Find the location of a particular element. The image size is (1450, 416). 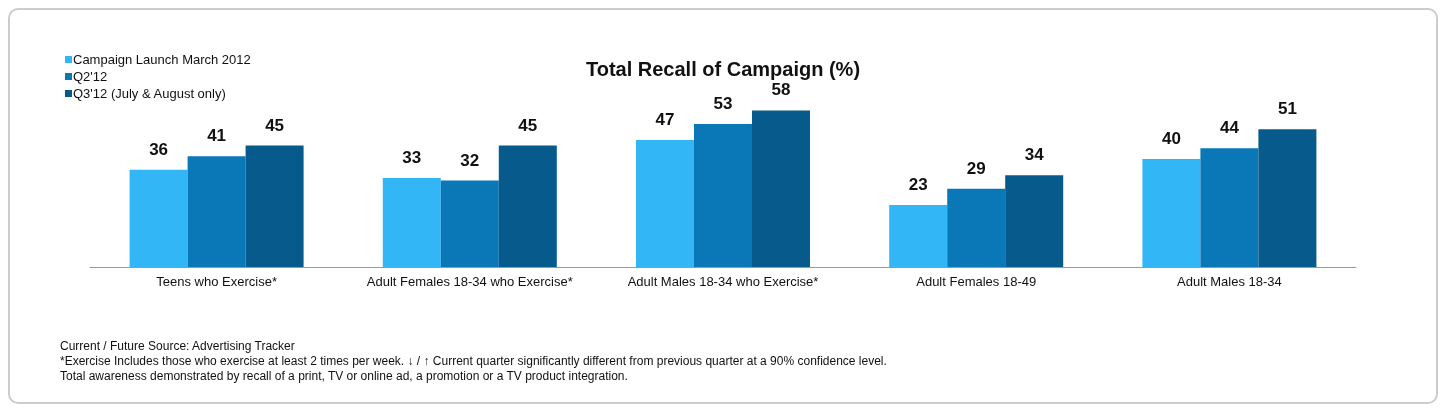

data-label: 34 is located at coordinates (1034, 155).